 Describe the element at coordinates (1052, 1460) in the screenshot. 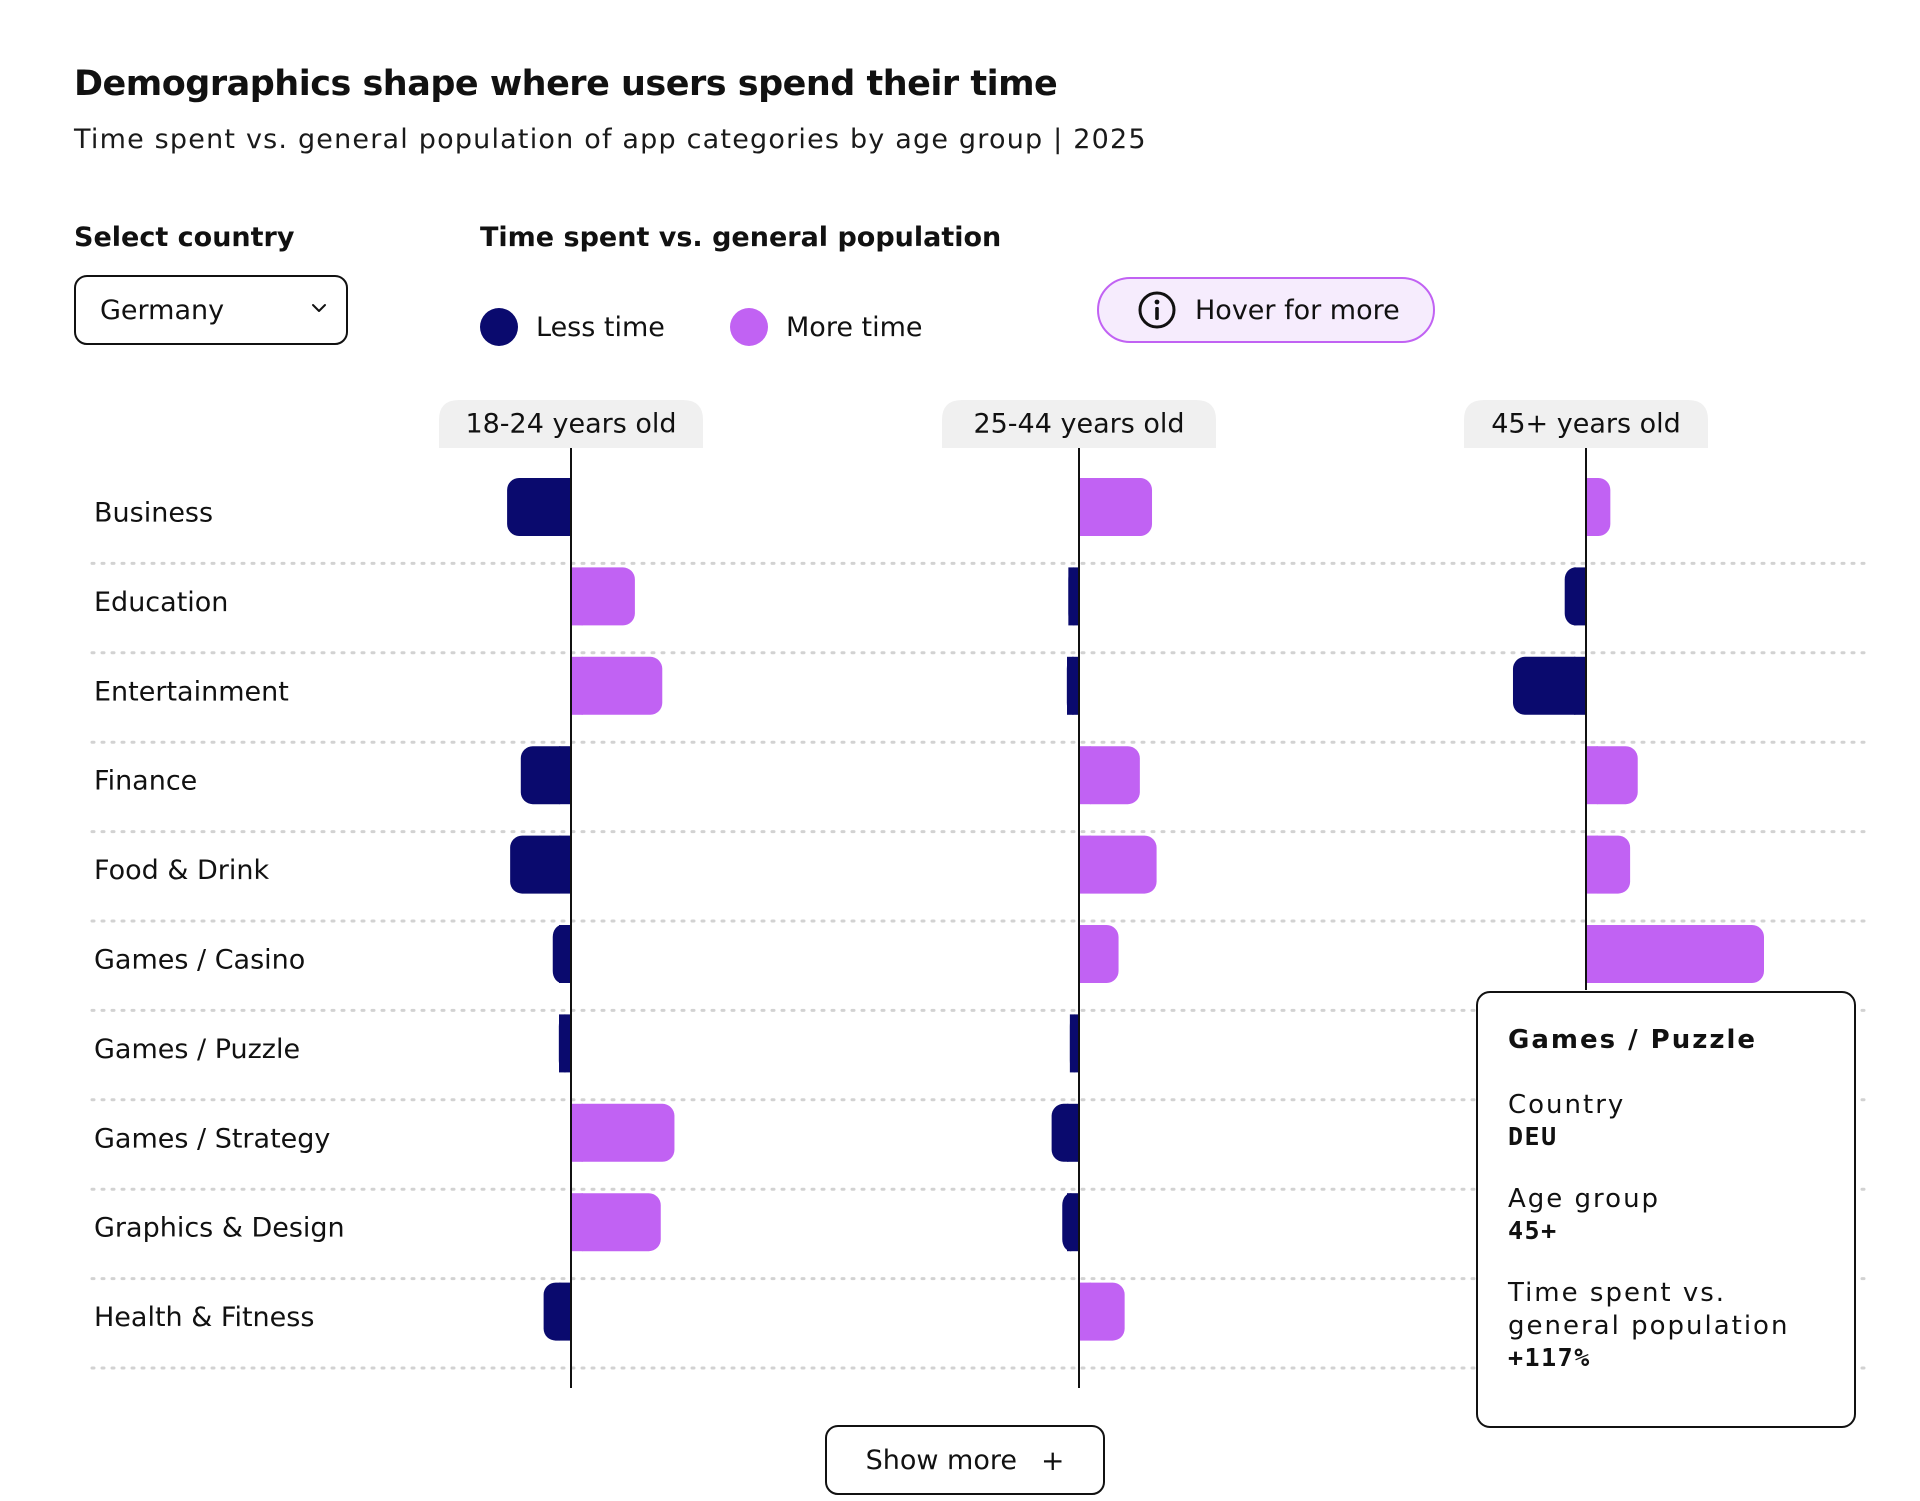

I see `plus-icon: +` at that location.